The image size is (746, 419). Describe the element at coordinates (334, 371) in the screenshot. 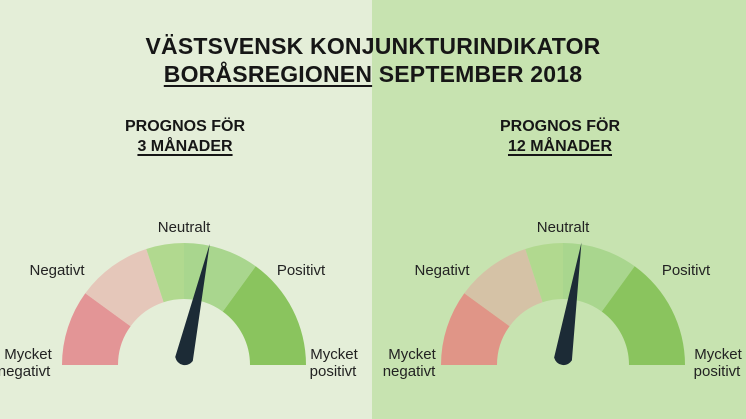

I see `gauge-3m-label-mycket-positivt-2: positivt` at that location.